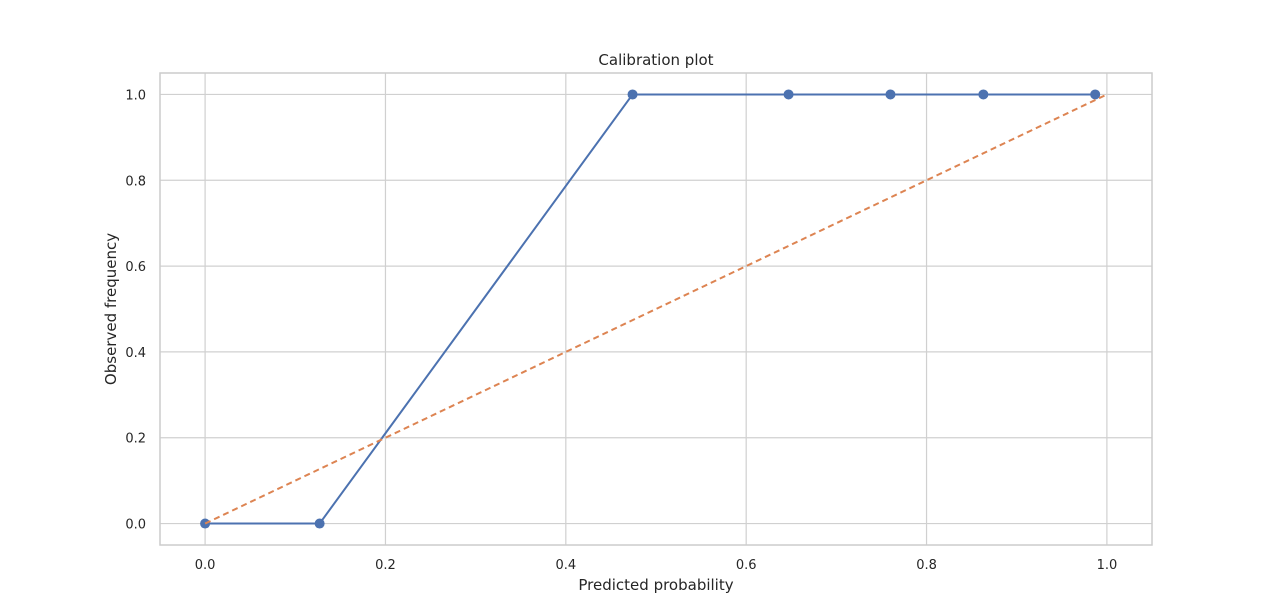 This screenshot has width=1280, height=612. I want to click on x-tick-label: 1.0, so click(1107, 565).